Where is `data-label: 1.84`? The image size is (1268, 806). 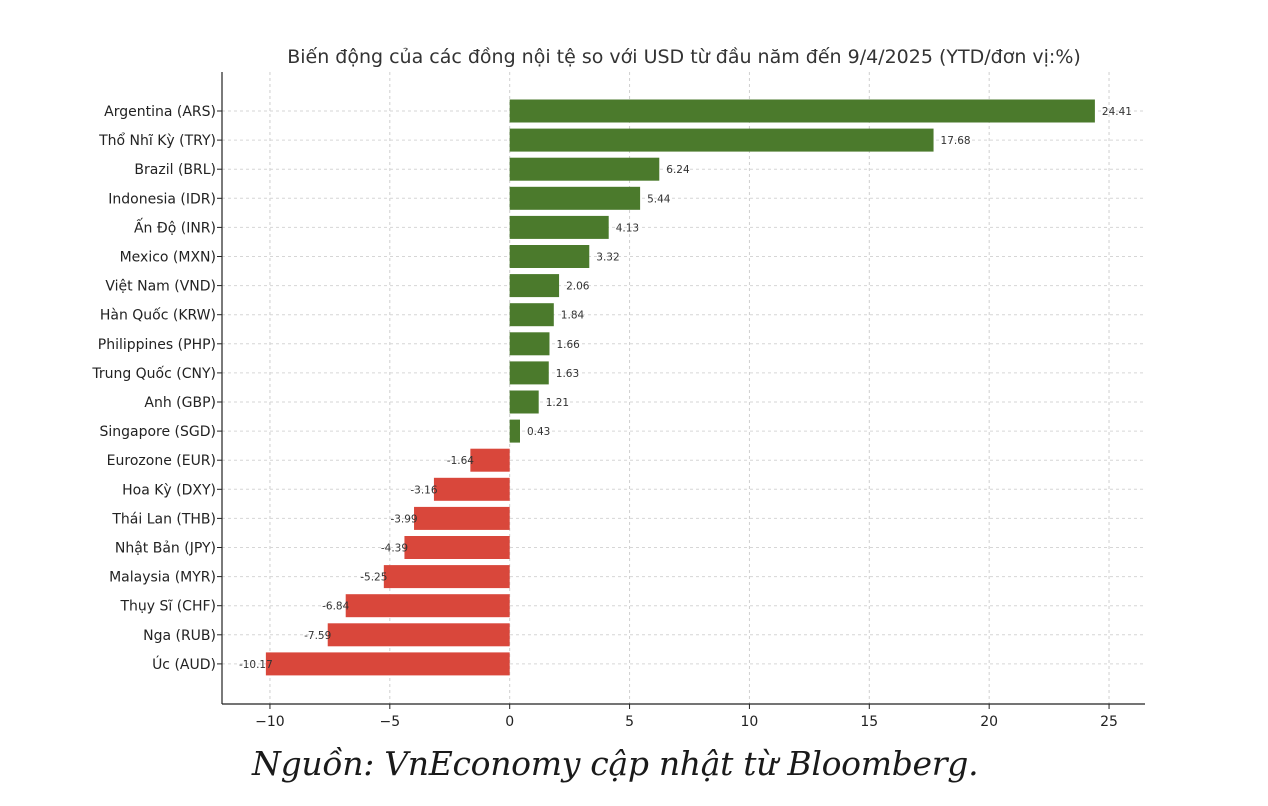 data-label: 1.84 is located at coordinates (573, 316).